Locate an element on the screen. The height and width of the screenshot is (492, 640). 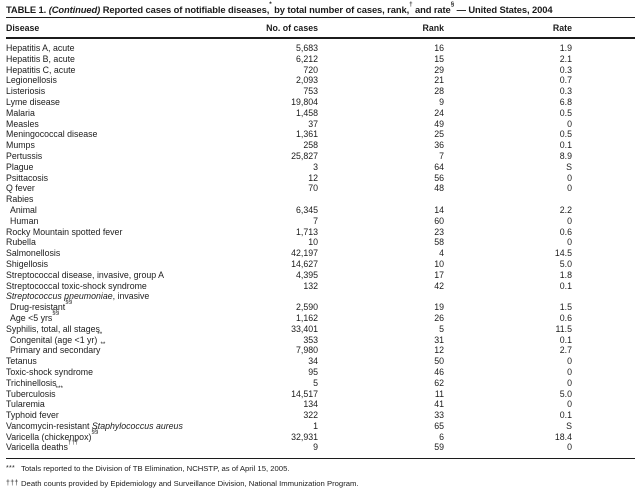
table-header: Disease No. of cases Rank Rate is located at coordinates (320, 28).